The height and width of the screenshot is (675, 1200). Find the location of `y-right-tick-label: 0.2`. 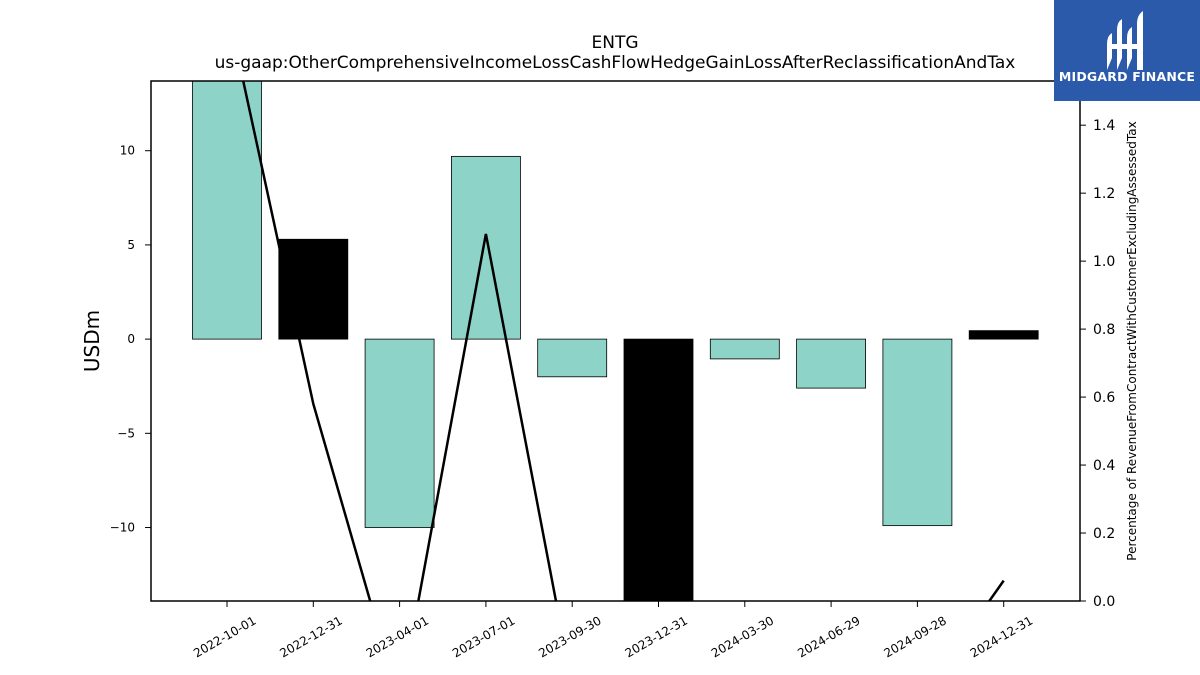

y-right-tick-label: 0.2 is located at coordinates (1104, 534).